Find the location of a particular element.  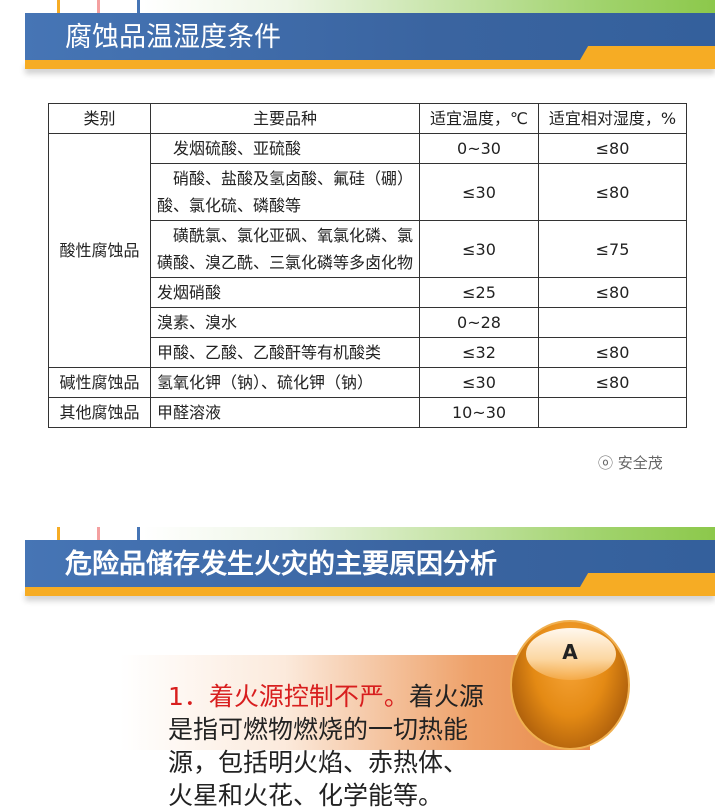

section-title: 危险品储存发生火灾的主要原因分析 is located at coordinates (281, 564).